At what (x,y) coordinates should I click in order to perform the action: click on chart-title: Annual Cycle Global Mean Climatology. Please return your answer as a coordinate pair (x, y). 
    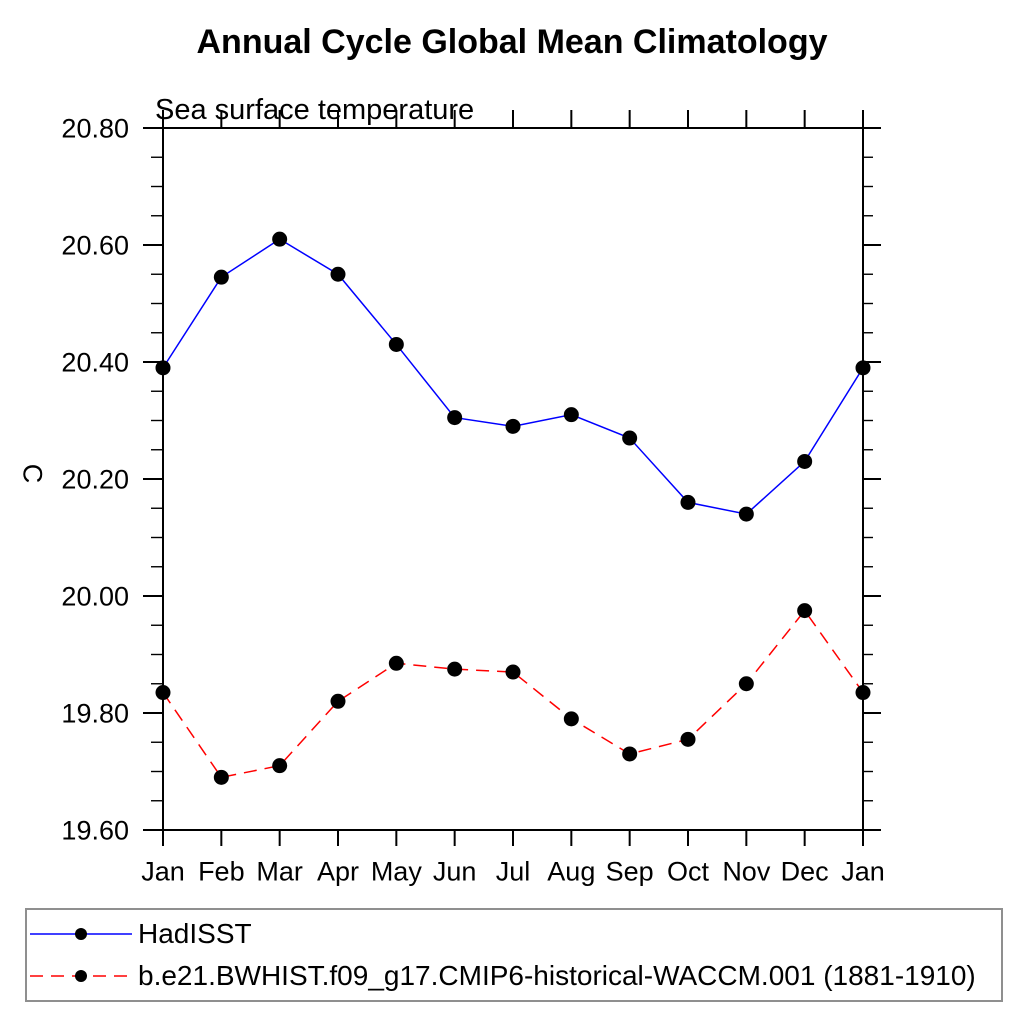
    Looking at the image, I should click on (512, 42).